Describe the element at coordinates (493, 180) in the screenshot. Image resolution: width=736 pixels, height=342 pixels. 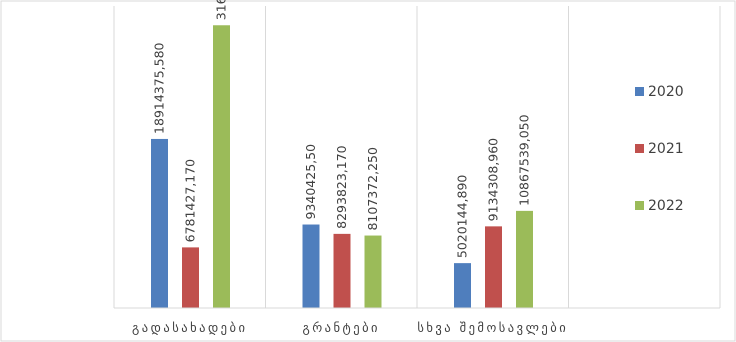
I see `data-label: 9134308,960` at that location.